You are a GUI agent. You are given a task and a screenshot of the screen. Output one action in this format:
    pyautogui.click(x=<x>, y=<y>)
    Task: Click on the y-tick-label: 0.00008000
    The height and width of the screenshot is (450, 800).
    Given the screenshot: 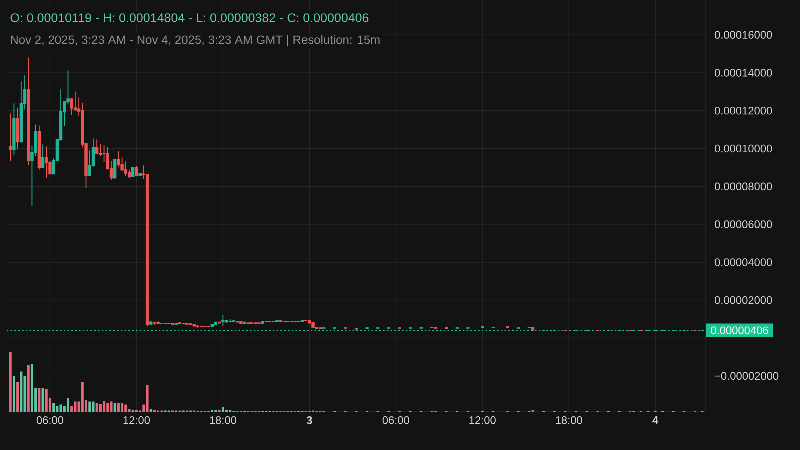 What is the action you would take?
    pyautogui.click(x=743, y=186)
    